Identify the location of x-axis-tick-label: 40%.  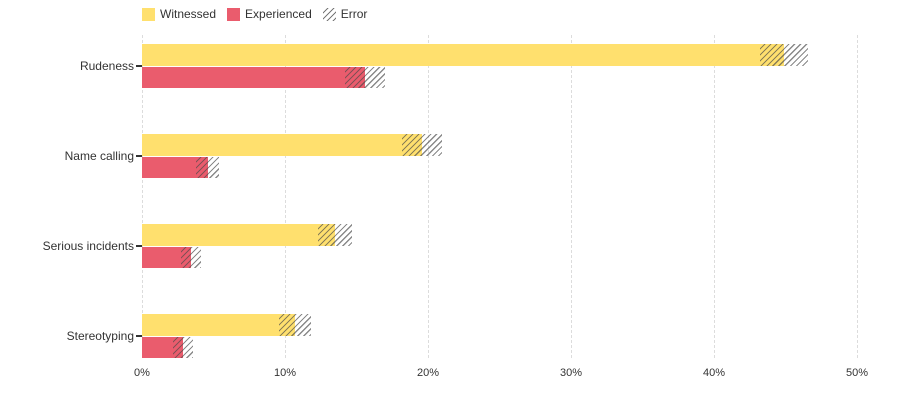
(714, 373).